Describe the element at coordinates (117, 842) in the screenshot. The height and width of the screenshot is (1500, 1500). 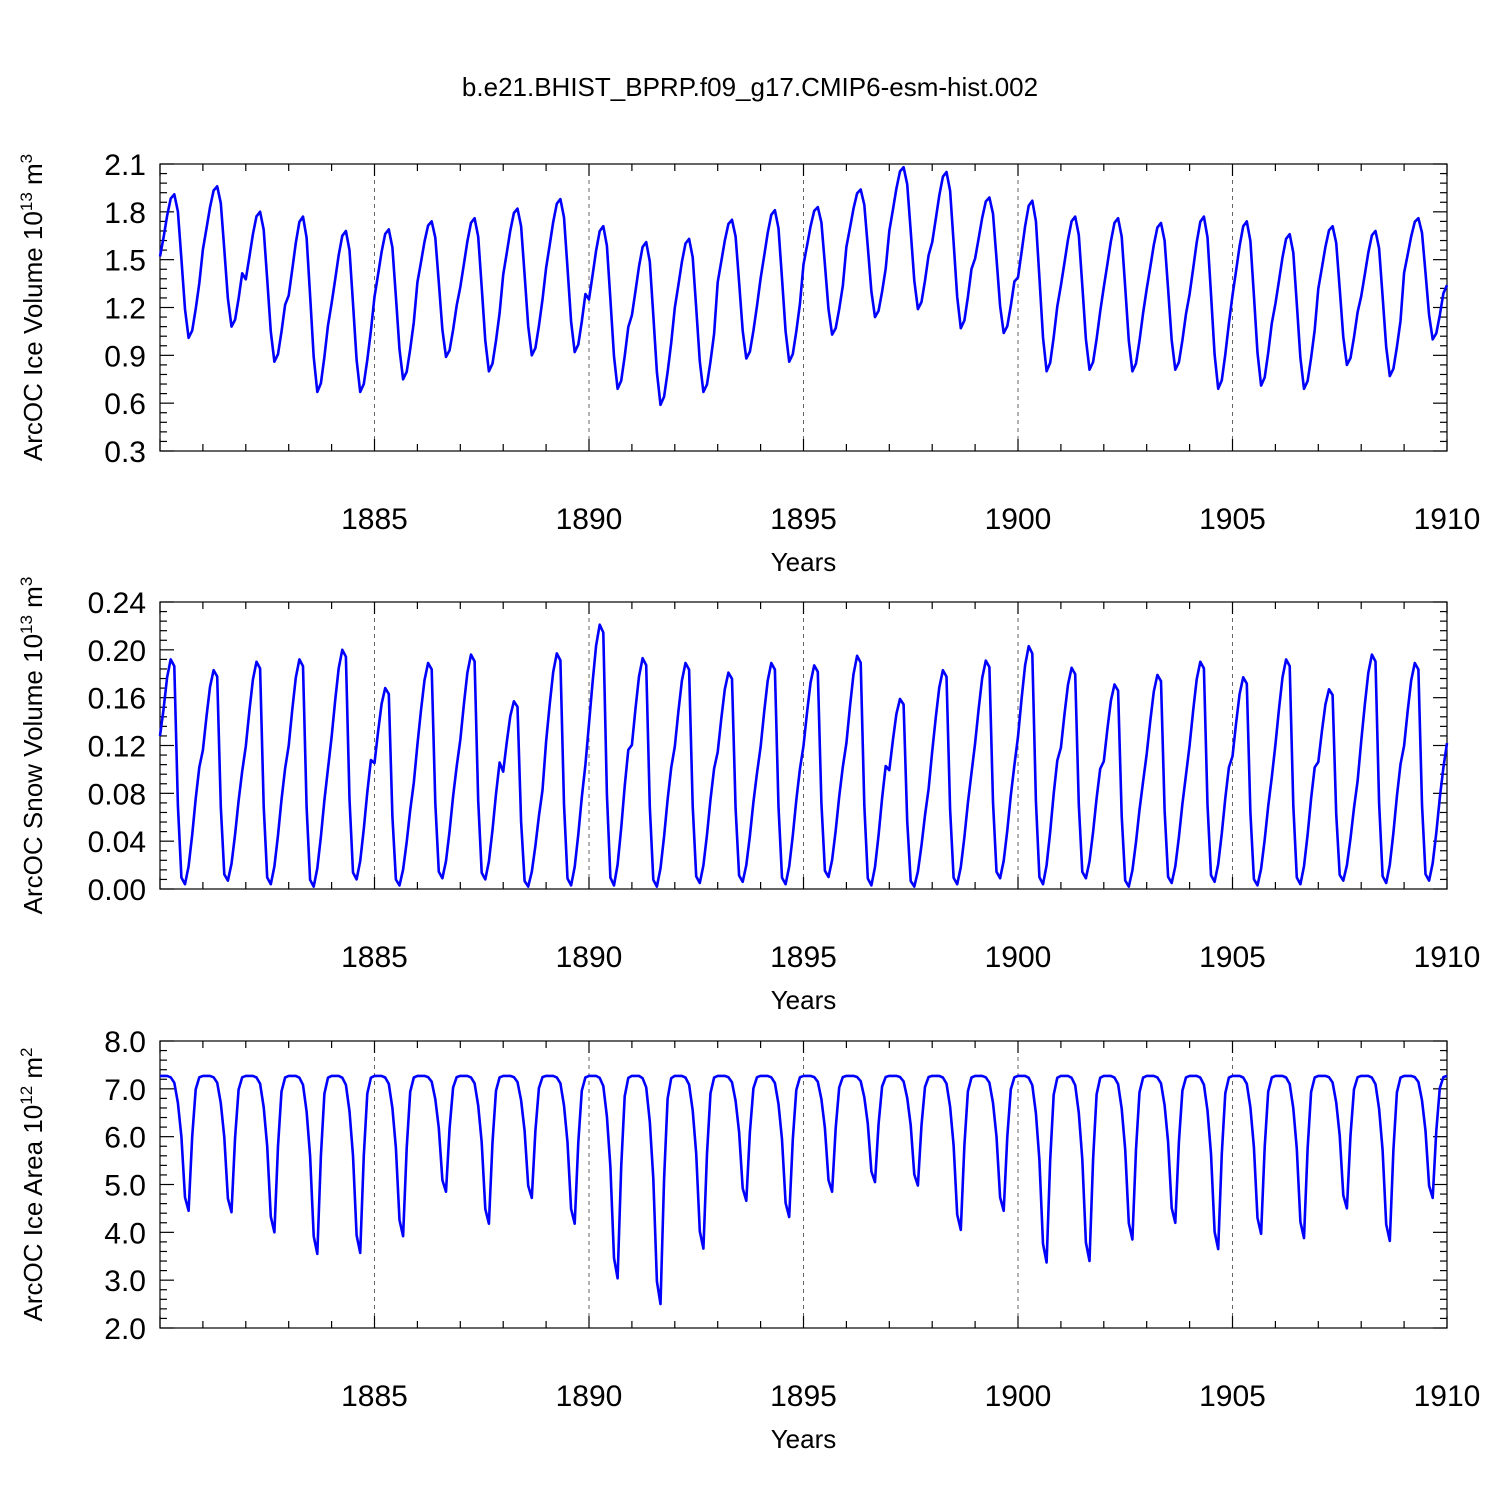
I see `y-tick-label: 0.04` at that location.